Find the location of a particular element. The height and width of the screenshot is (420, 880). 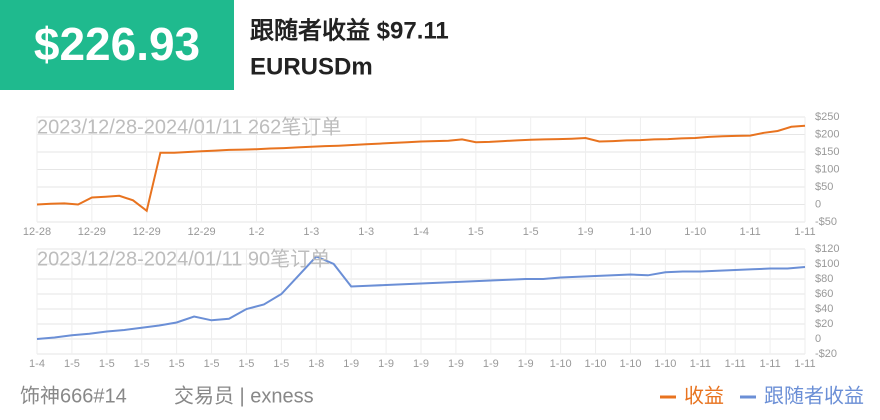

y-tick-label: $150 is located at coordinates (827, 152).